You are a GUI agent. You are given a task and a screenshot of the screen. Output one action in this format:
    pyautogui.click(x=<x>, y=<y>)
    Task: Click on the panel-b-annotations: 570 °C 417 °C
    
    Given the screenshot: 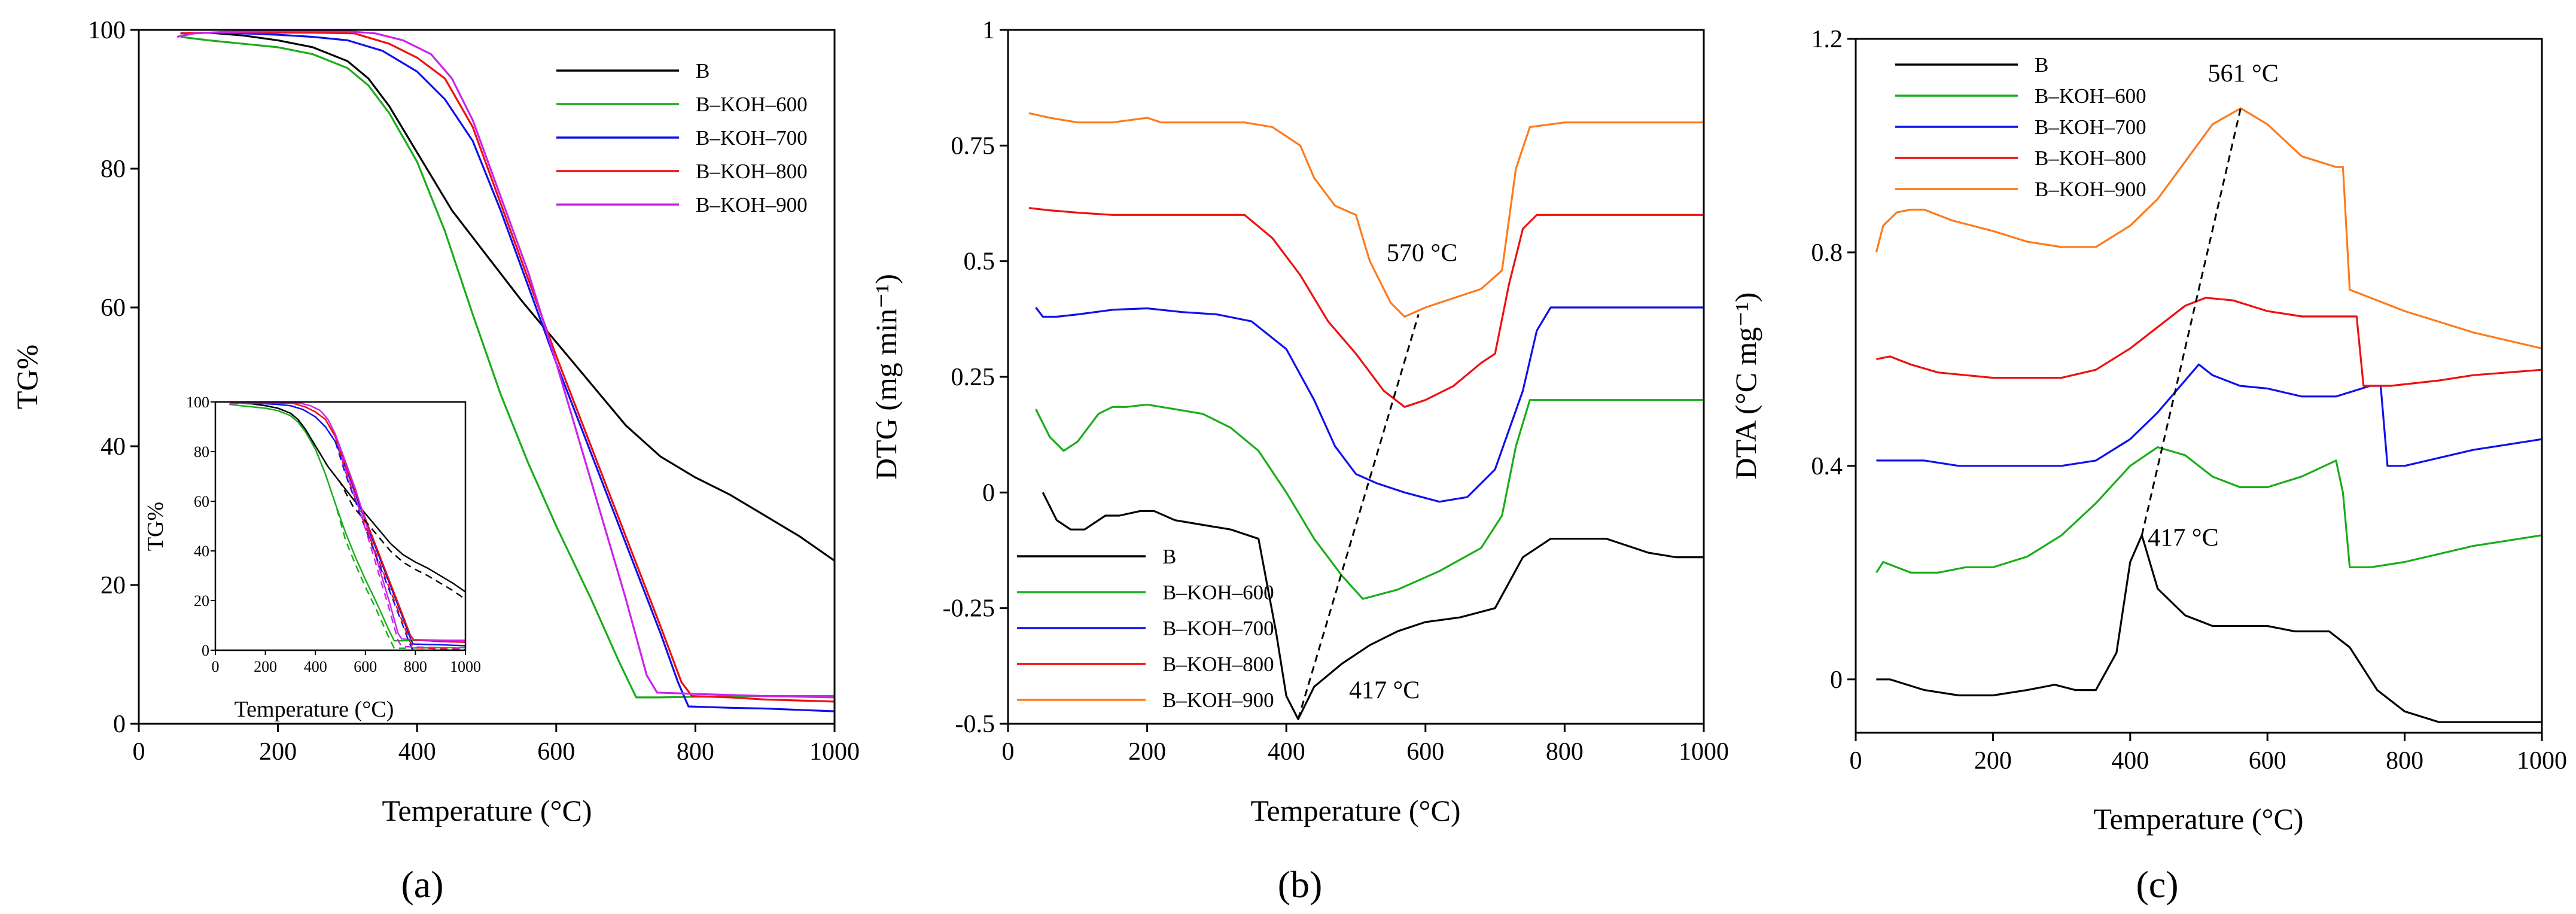 What is the action you would take?
    pyautogui.click(x=1377, y=480)
    